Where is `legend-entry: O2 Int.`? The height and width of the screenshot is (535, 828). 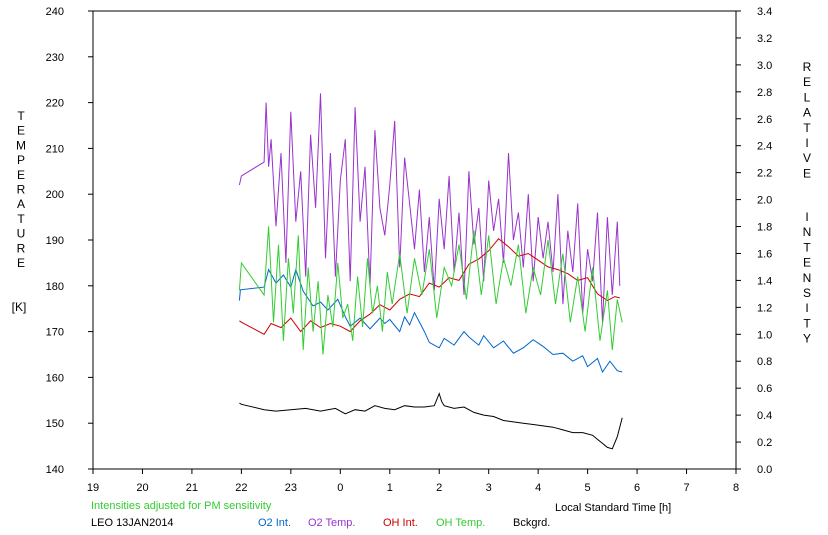 legend-entry: O2 Int. is located at coordinates (274, 523).